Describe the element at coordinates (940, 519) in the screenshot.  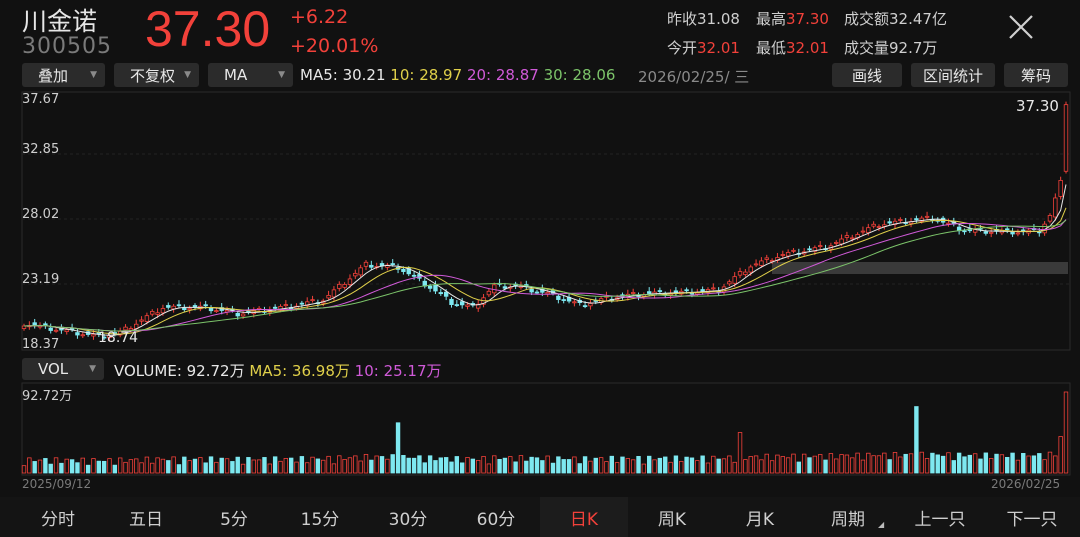
I see `previous-stock-button: 上一只` at that location.